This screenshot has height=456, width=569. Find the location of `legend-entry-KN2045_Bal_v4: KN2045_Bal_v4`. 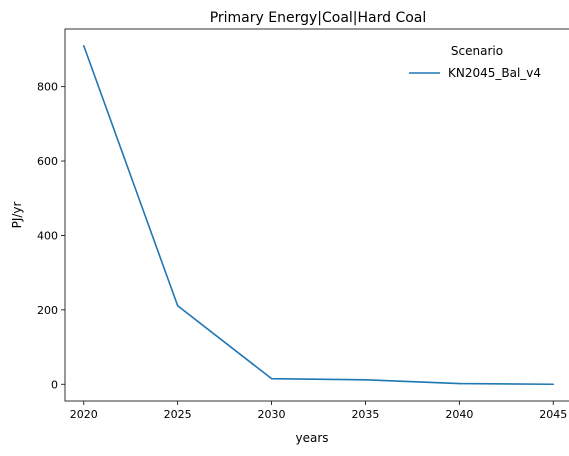

legend-entry-KN2045_Bal_v4: KN2045_Bal_v4 is located at coordinates (494, 73).